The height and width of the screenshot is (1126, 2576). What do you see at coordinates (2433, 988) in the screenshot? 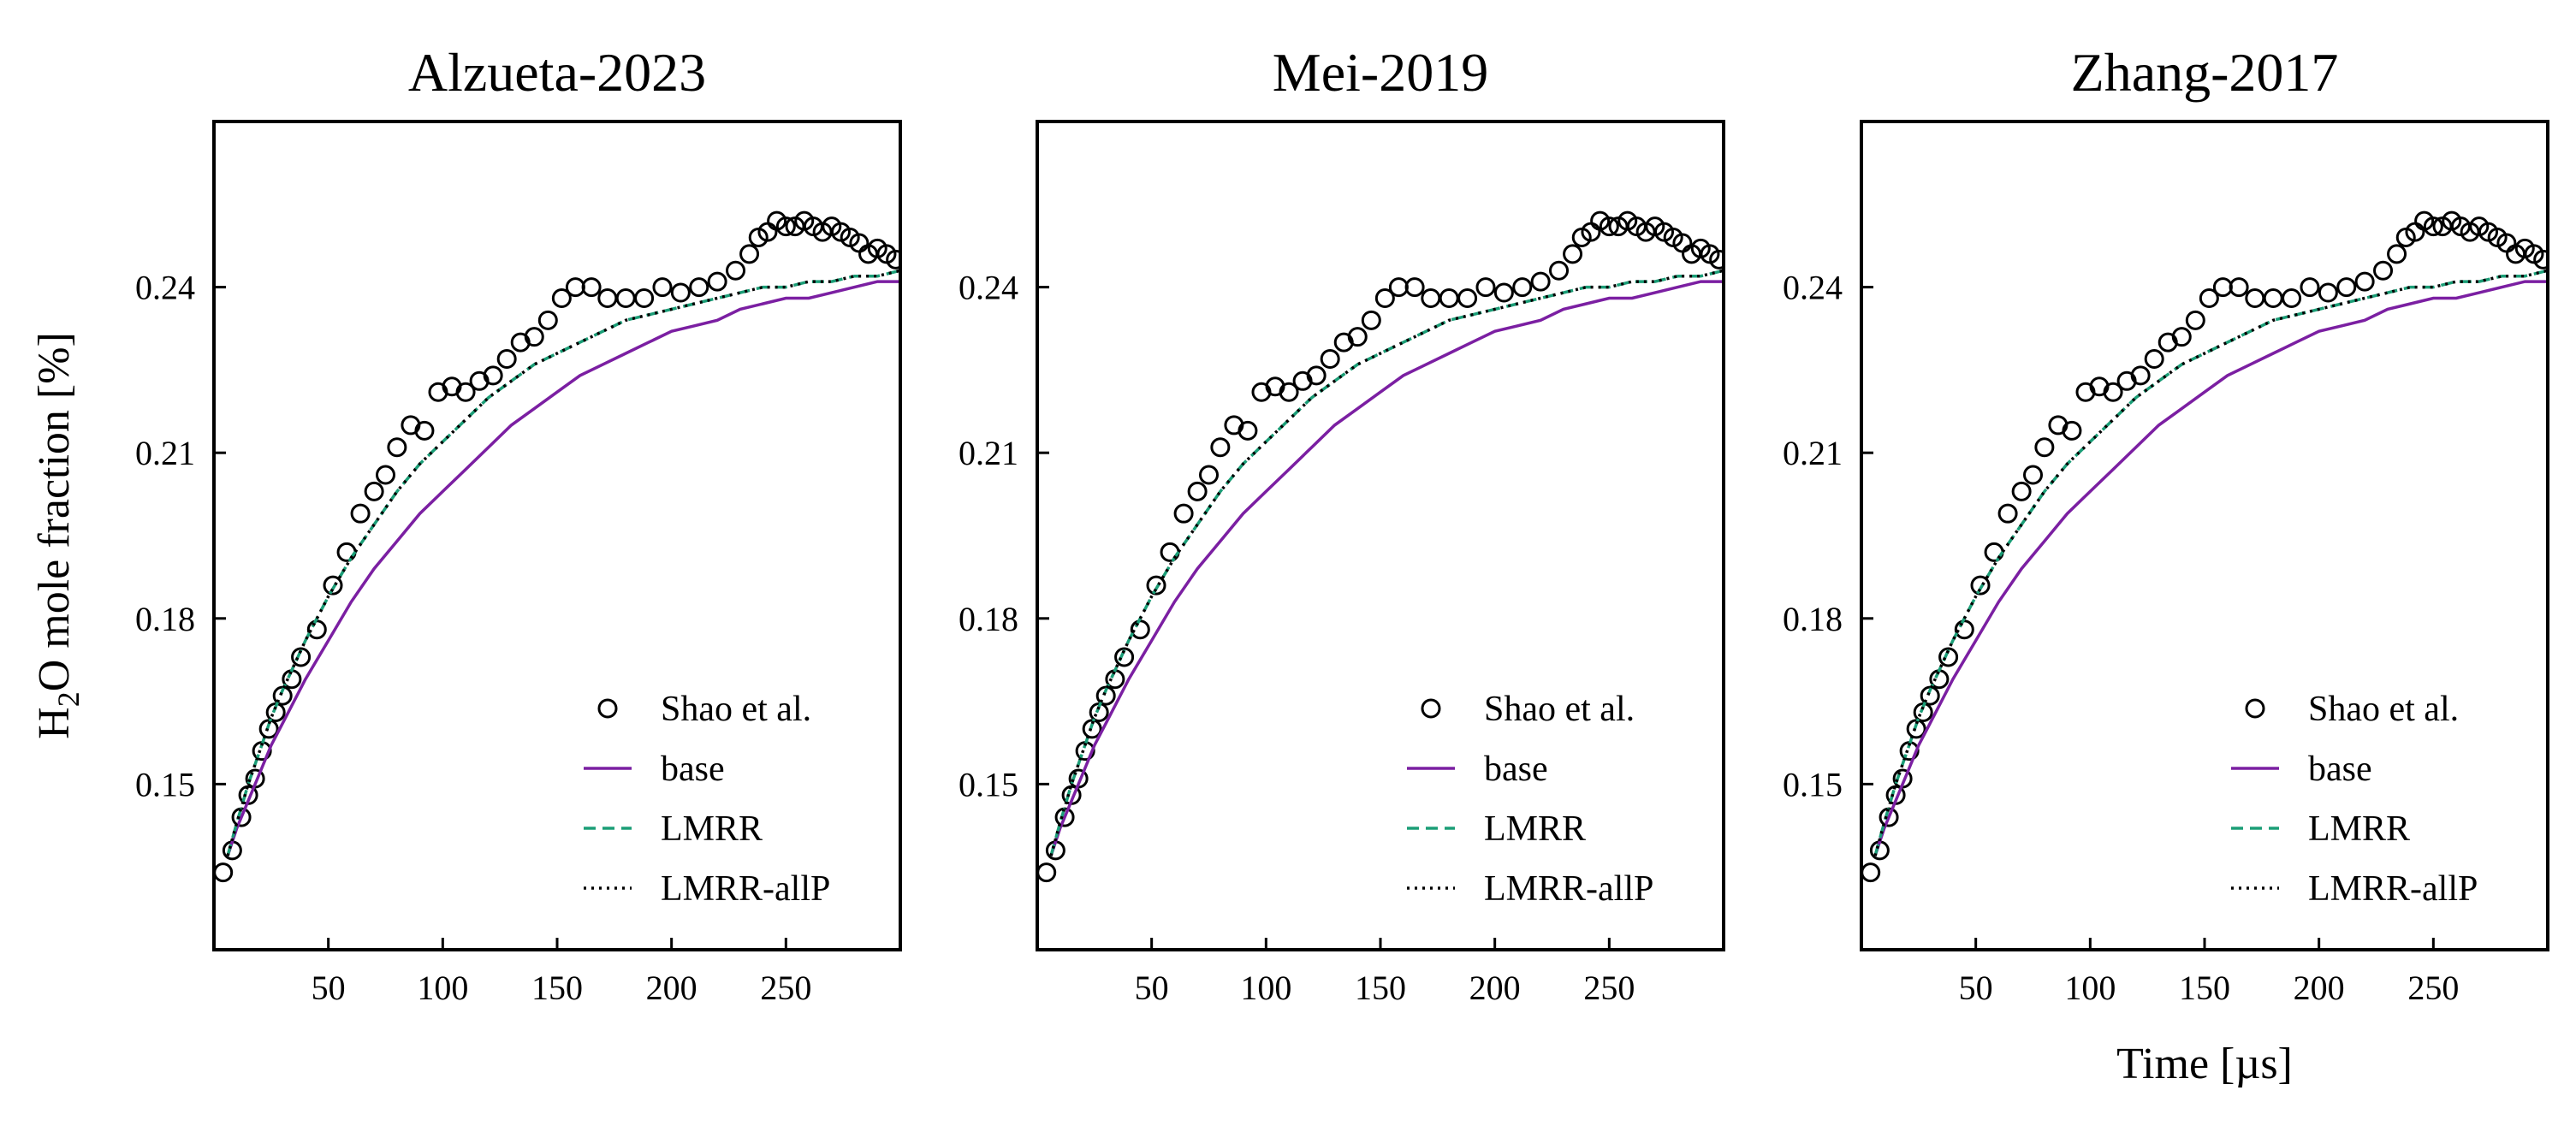
I see `chart-2-xtick-label-250: 250` at bounding box center [2433, 988].